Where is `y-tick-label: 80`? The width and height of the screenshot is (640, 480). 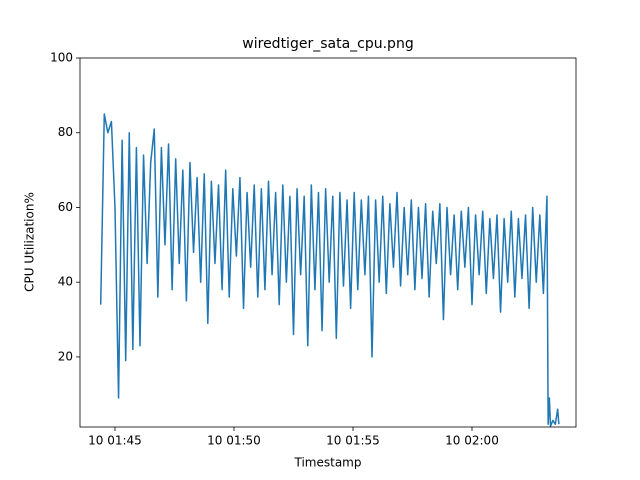 y-tick-label: 80 is located at coordinates (65, 132).